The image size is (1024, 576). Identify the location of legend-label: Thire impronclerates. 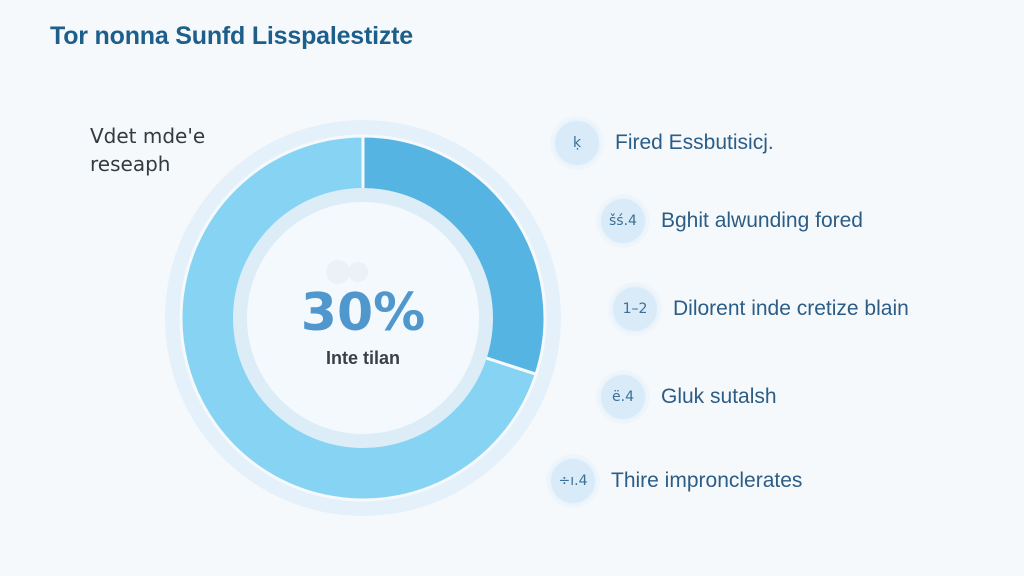
(707, 480).